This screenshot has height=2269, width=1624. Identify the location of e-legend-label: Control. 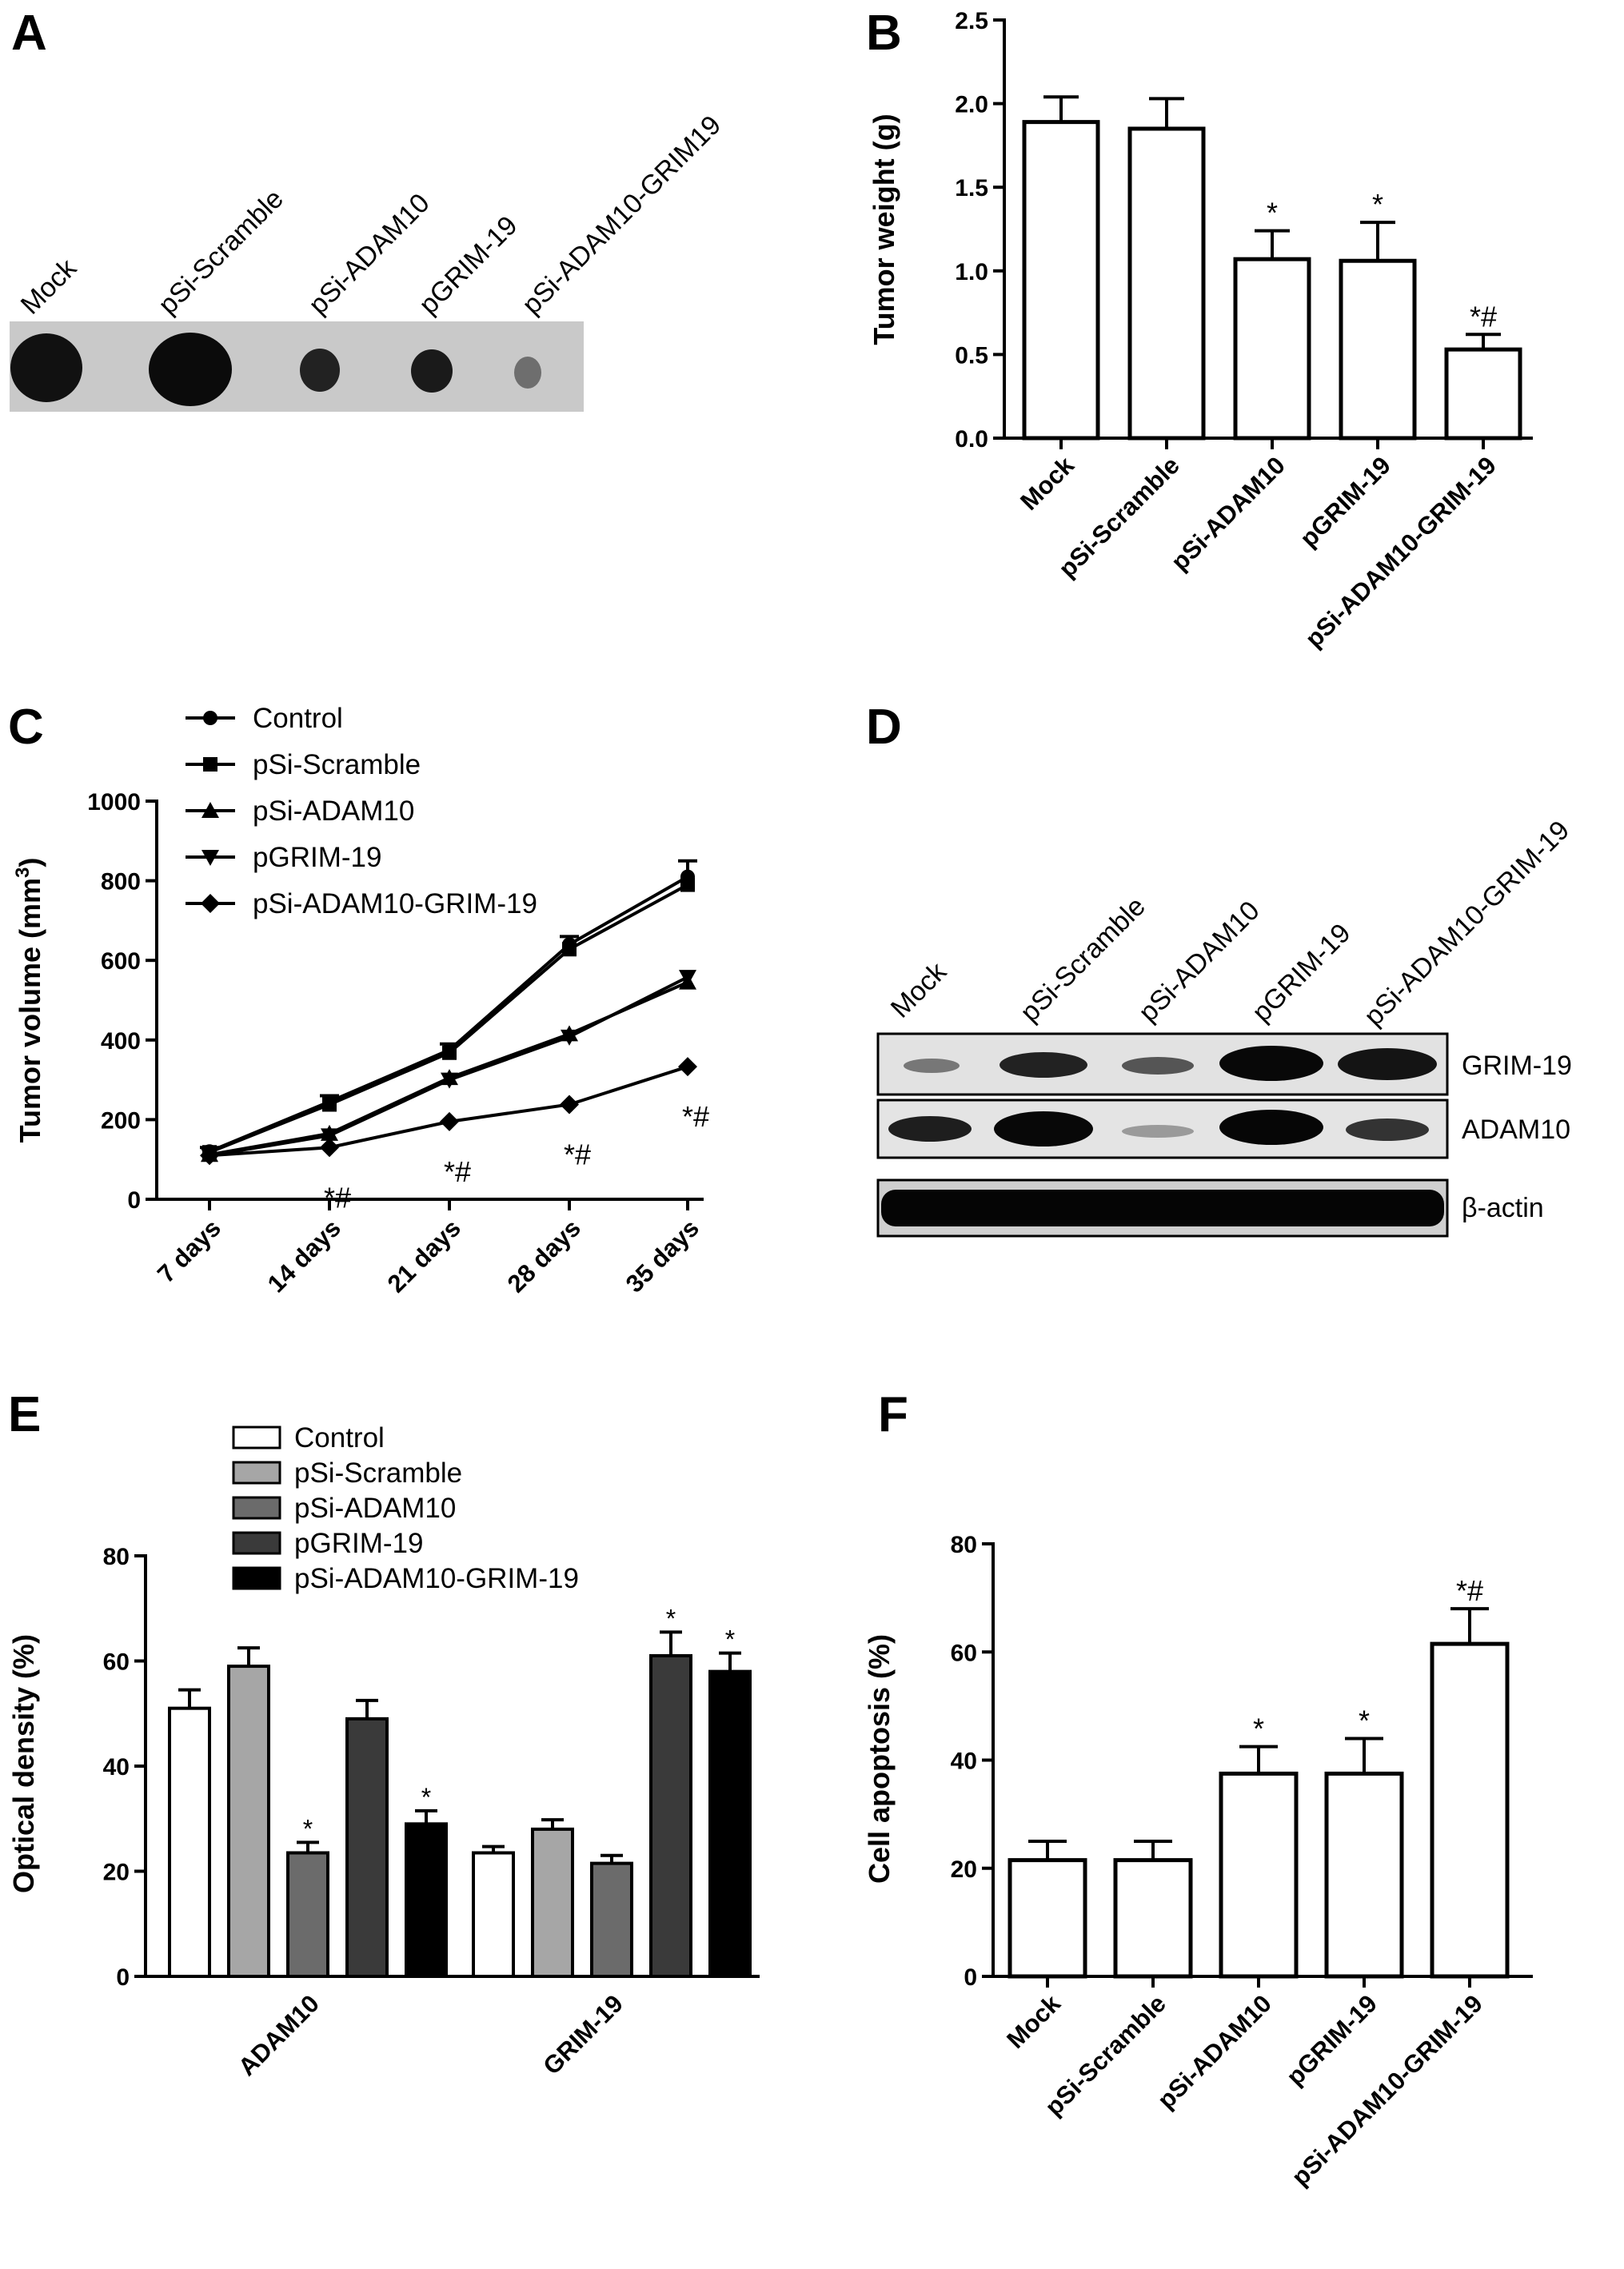
(339, 1438).